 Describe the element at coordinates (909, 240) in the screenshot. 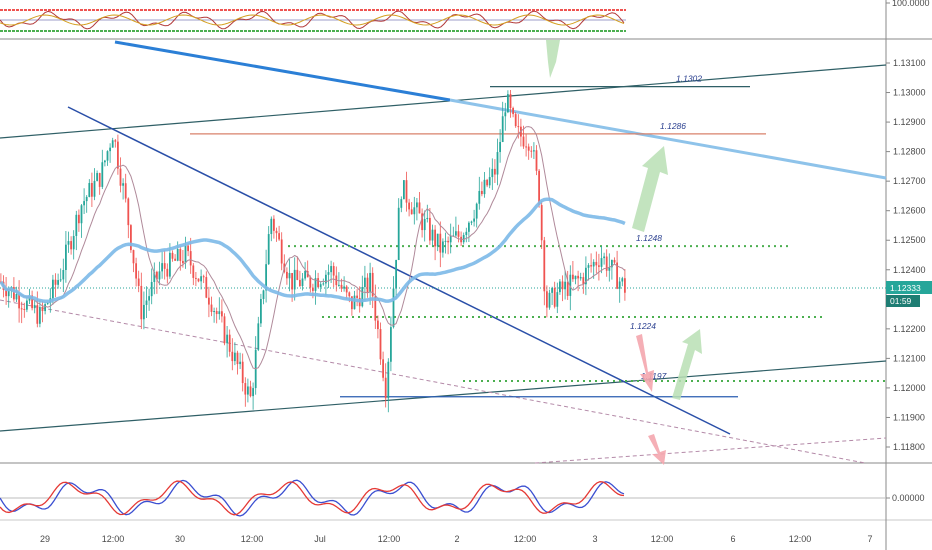

I see `price-tick-label: 1.12500` at that location.